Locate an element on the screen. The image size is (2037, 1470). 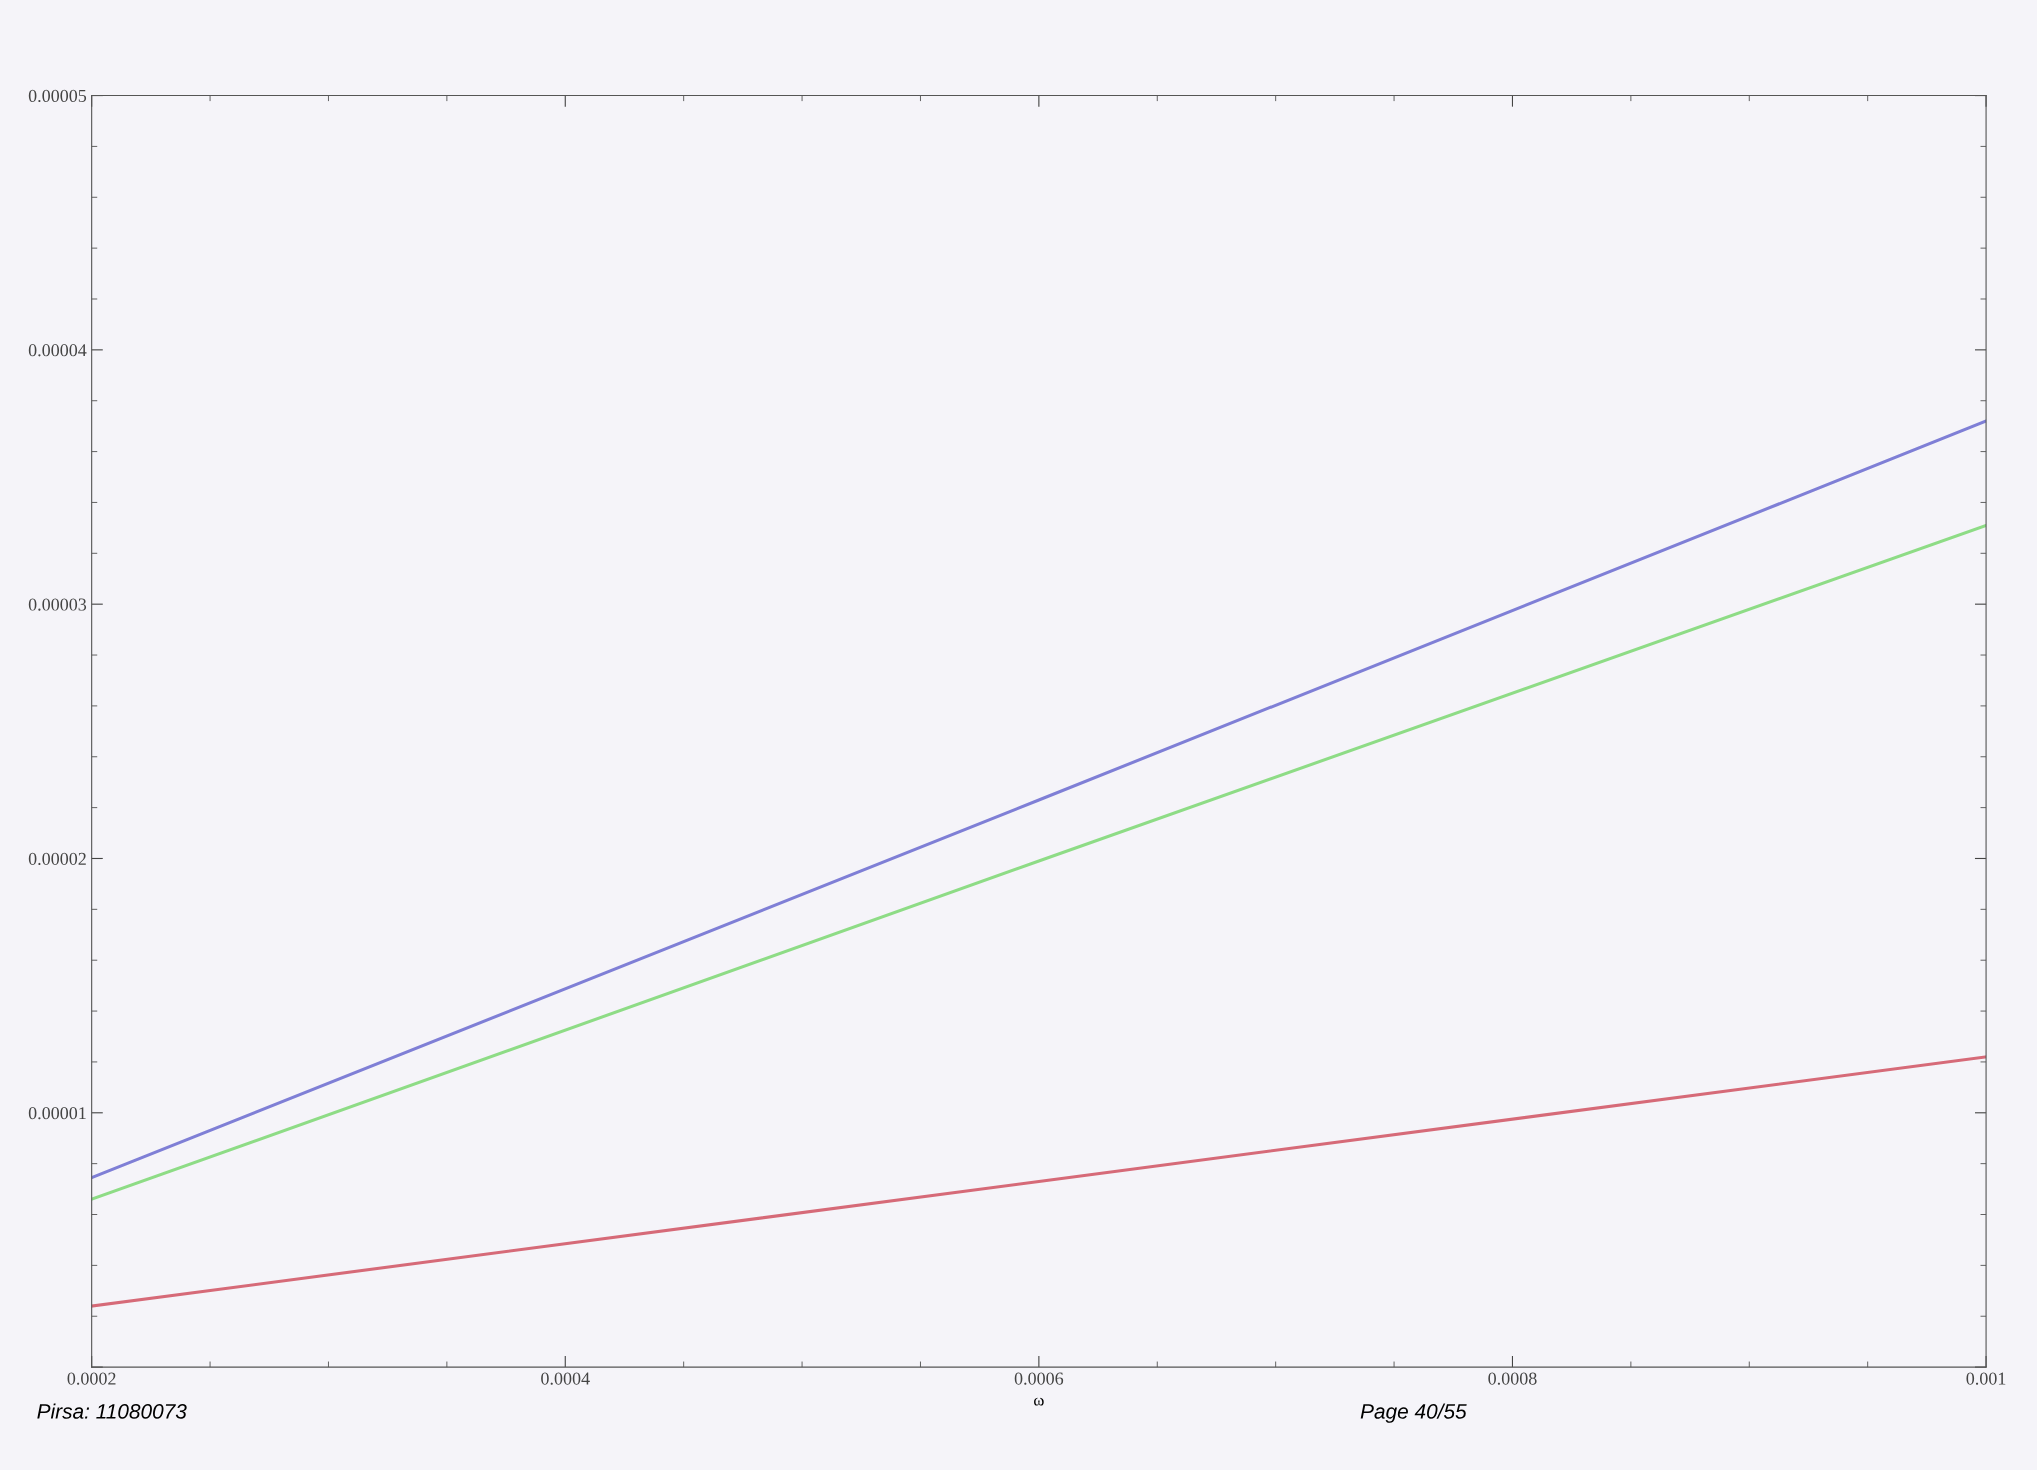
y-tick-label: 0.00005 is located at coordinates (57, 96).